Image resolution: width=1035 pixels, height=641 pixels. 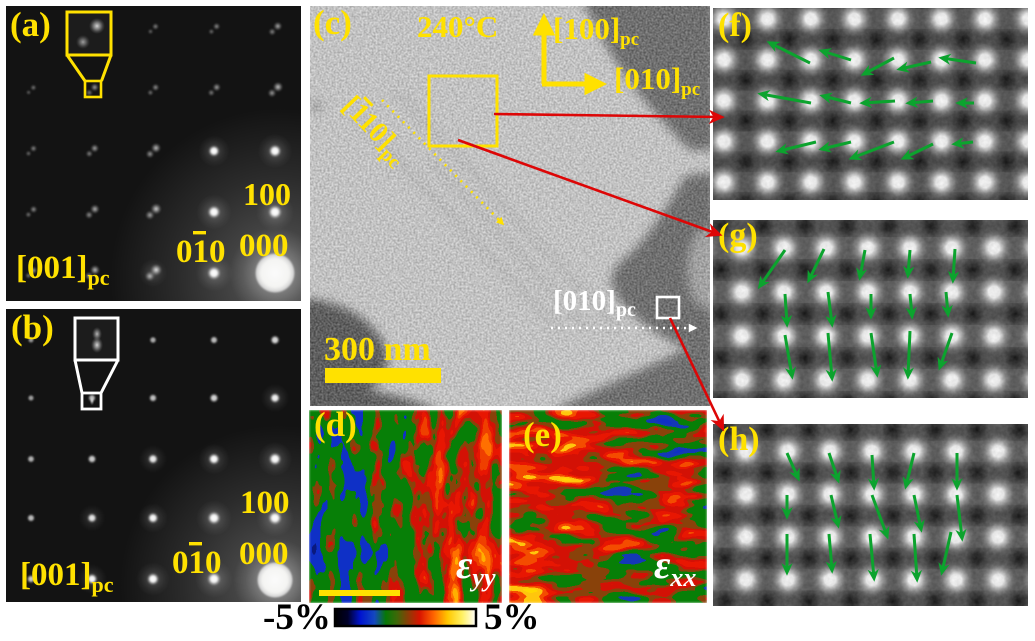 I want to click on svg-text: 240°C, so click(x=457, y=26).